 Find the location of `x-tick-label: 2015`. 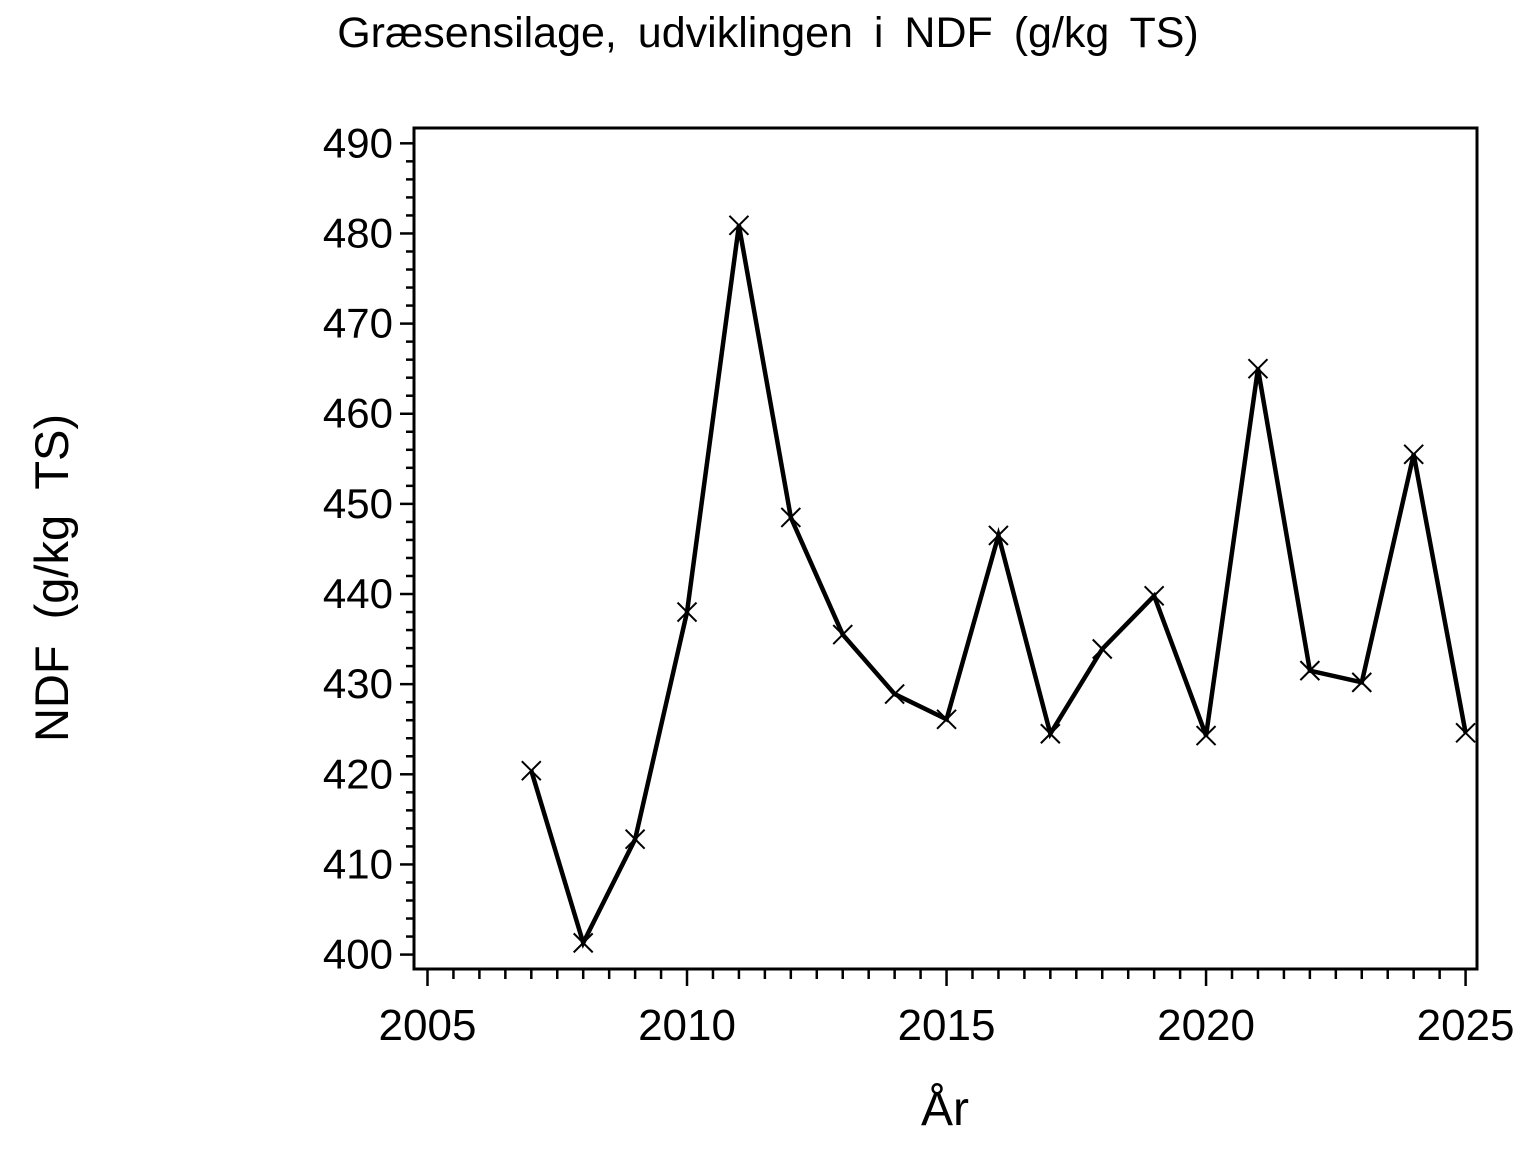

x-tick-label: 2015 is located at coordinates (947, 1025).